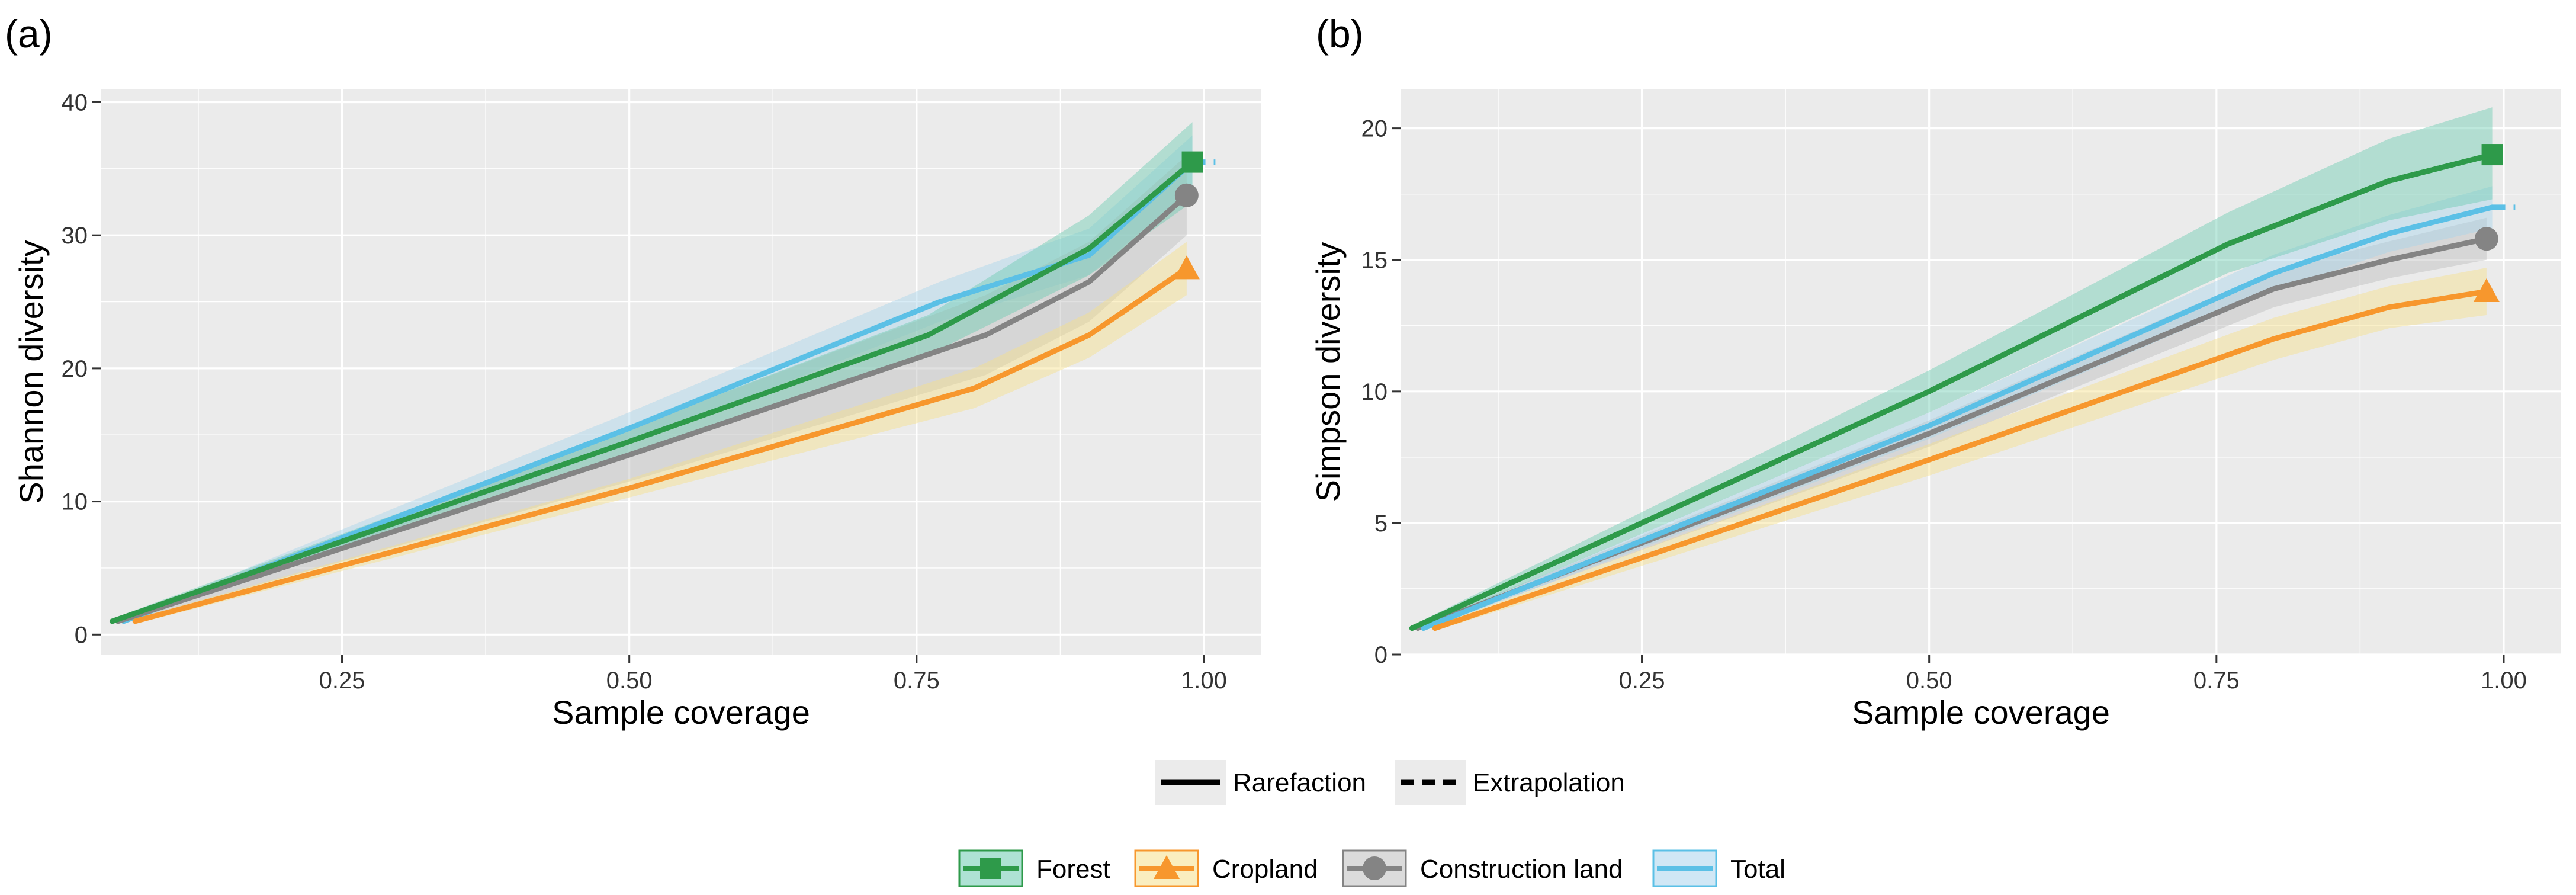 This screenshot has width=2576, height=895. Describe the element at coordinates (1549, 782) in the screenshot. I see `legend-extrapolation-label: Extrapolation` at that location.